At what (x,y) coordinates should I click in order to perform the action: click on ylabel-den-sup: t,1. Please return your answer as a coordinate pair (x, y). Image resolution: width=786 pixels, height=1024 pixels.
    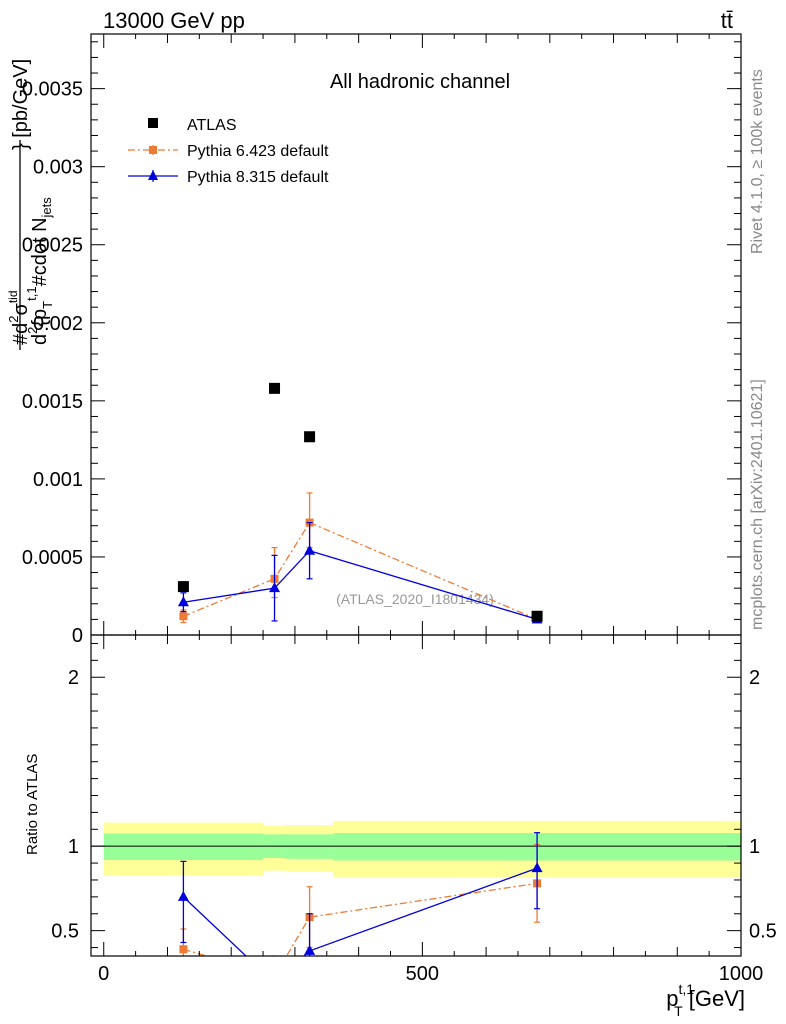
    Looking at the image, I should click on (31, 293).